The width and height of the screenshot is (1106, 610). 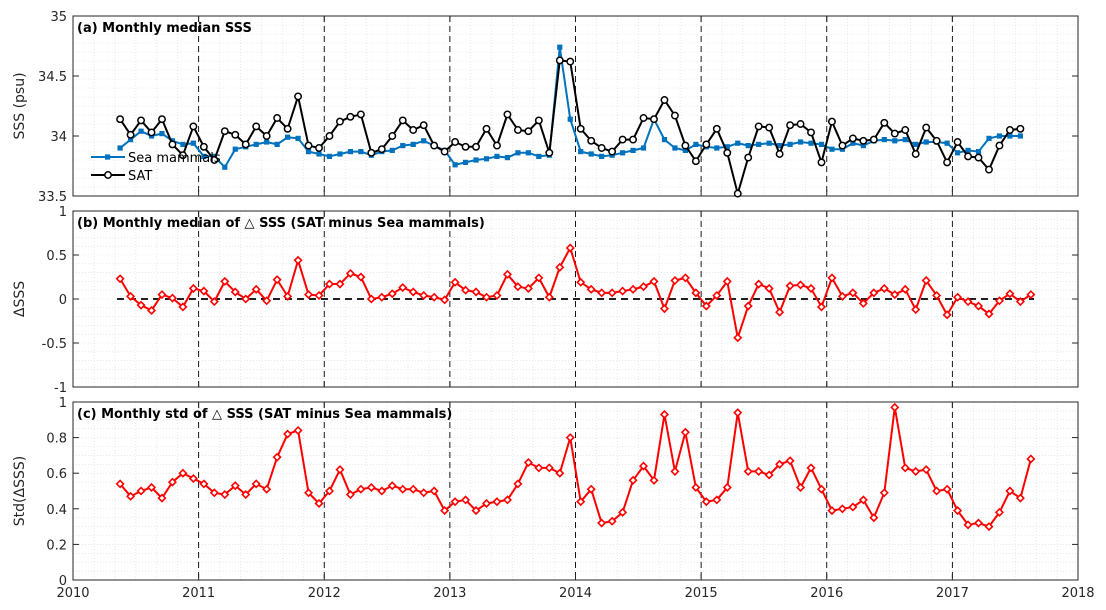 I want to click on x-tick-label: 2010, so click(x=72, y=593).